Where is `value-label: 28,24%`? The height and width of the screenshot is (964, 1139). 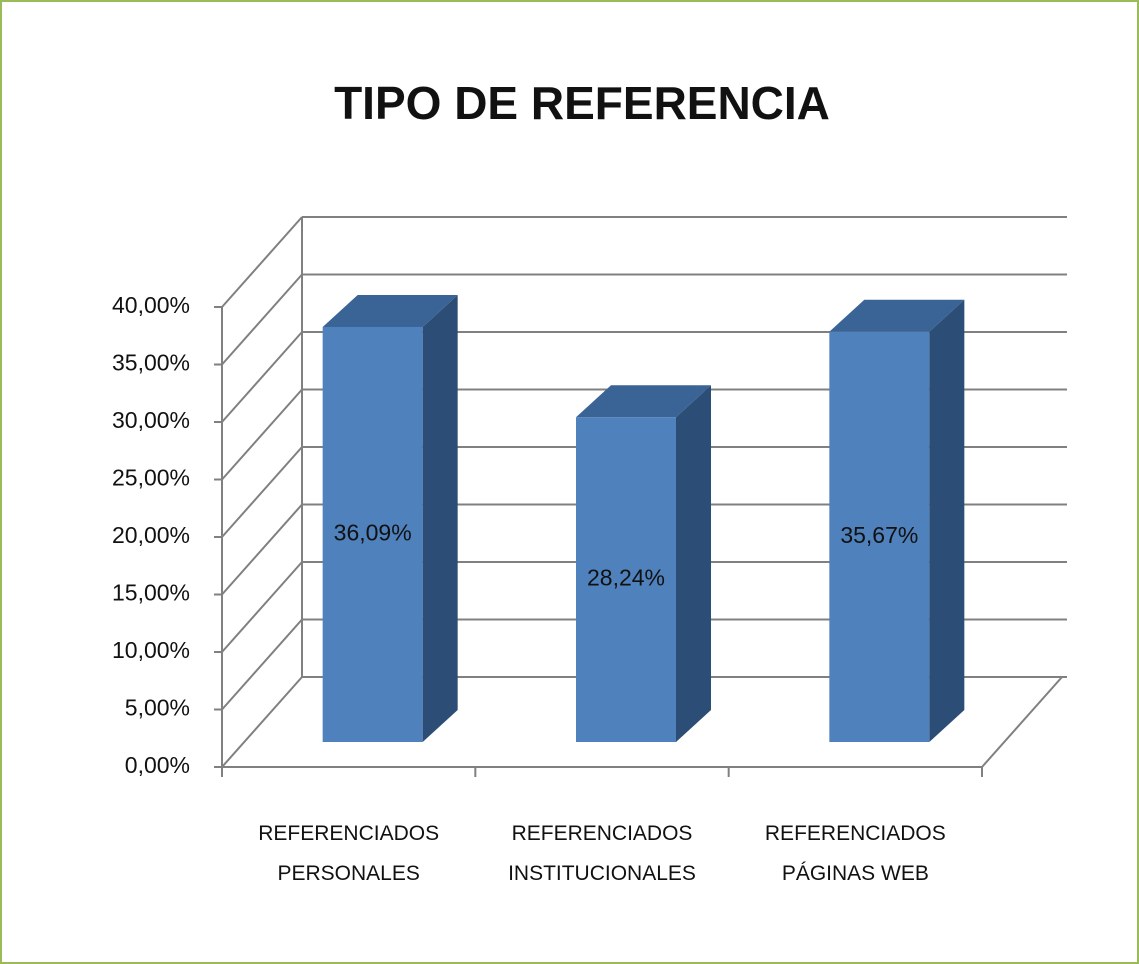 value-label: 28,24% is located at coordinates (626, 578).